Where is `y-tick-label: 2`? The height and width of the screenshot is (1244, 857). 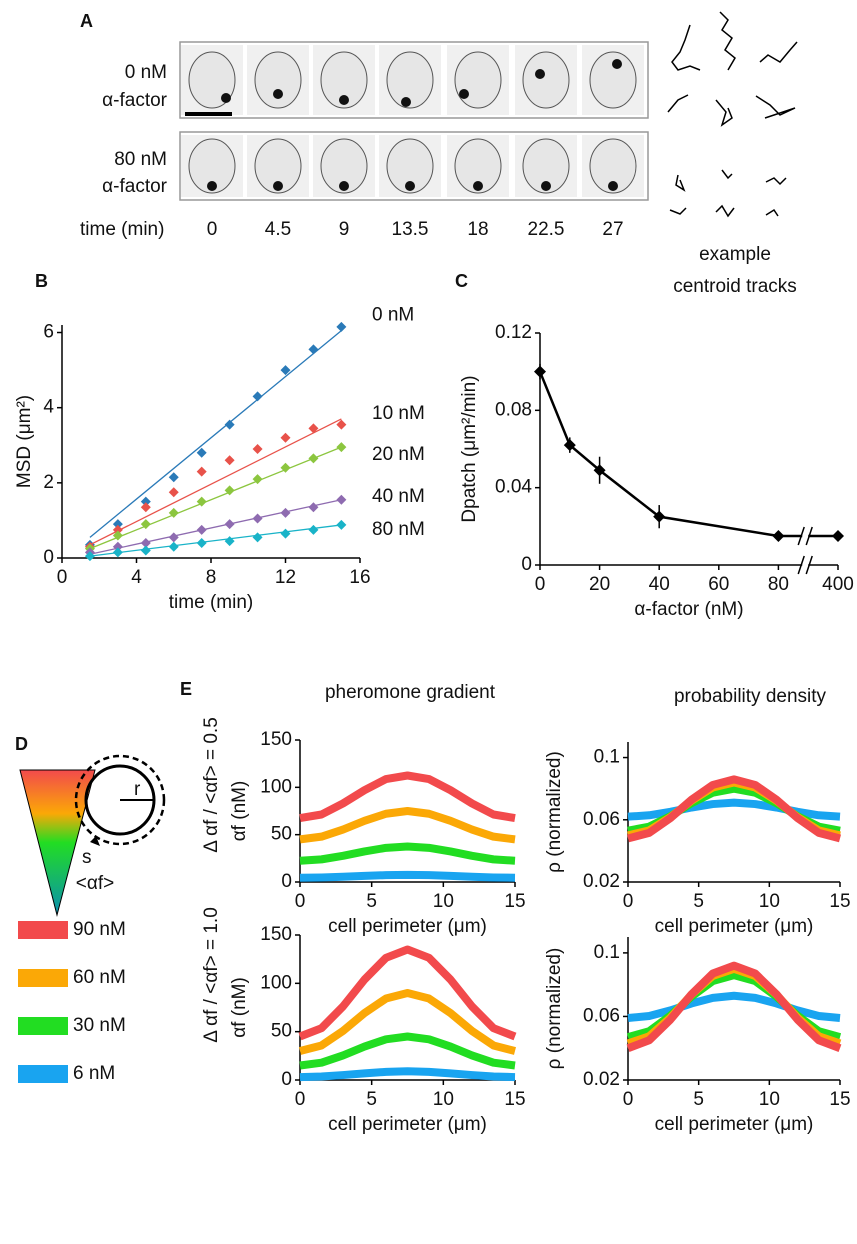 y-tick-label: 2 is located at coordinates (48, 482).